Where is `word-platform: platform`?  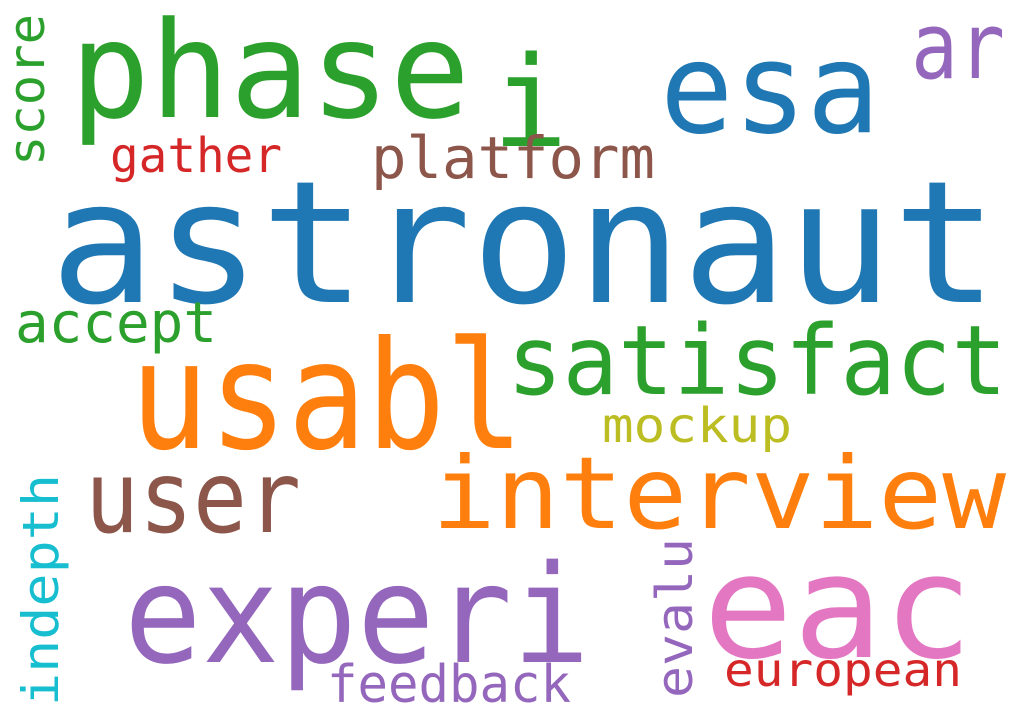
word-platform: platform is located at coordinates (513, 158).